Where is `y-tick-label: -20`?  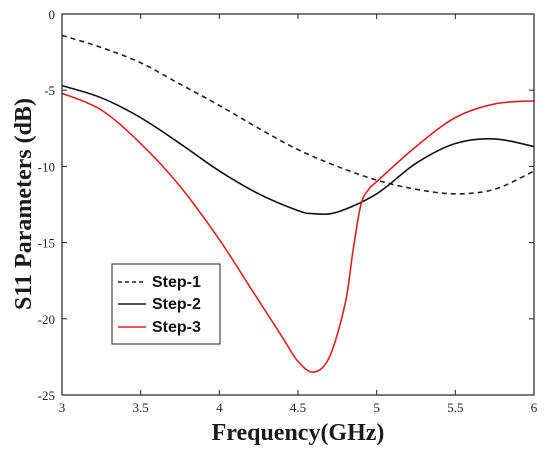 y-tick-label: -20 is located at coordinates (46, 319).